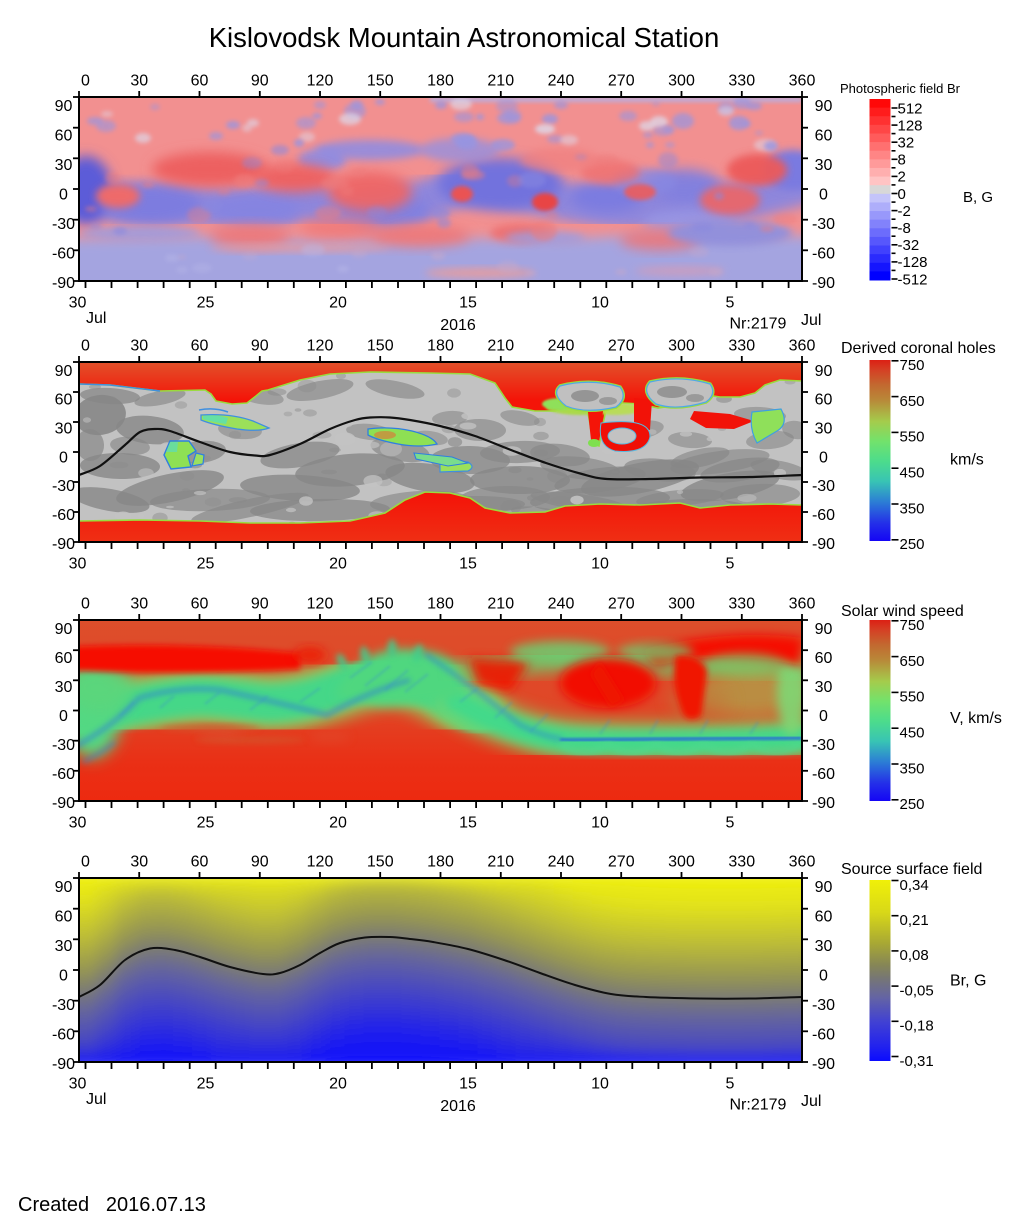  What do you see at coordinates (912, 365) in the screenshot?
I see `svg-text: 750` at bounding box center [912, 365].